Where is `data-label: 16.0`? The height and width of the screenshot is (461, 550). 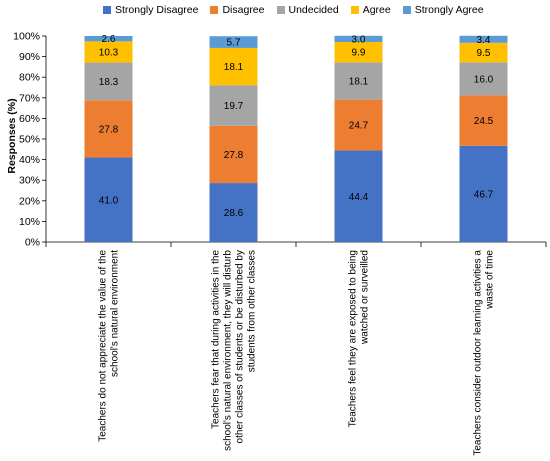 data-label: 16.0 is located at coordinates (484, 79).